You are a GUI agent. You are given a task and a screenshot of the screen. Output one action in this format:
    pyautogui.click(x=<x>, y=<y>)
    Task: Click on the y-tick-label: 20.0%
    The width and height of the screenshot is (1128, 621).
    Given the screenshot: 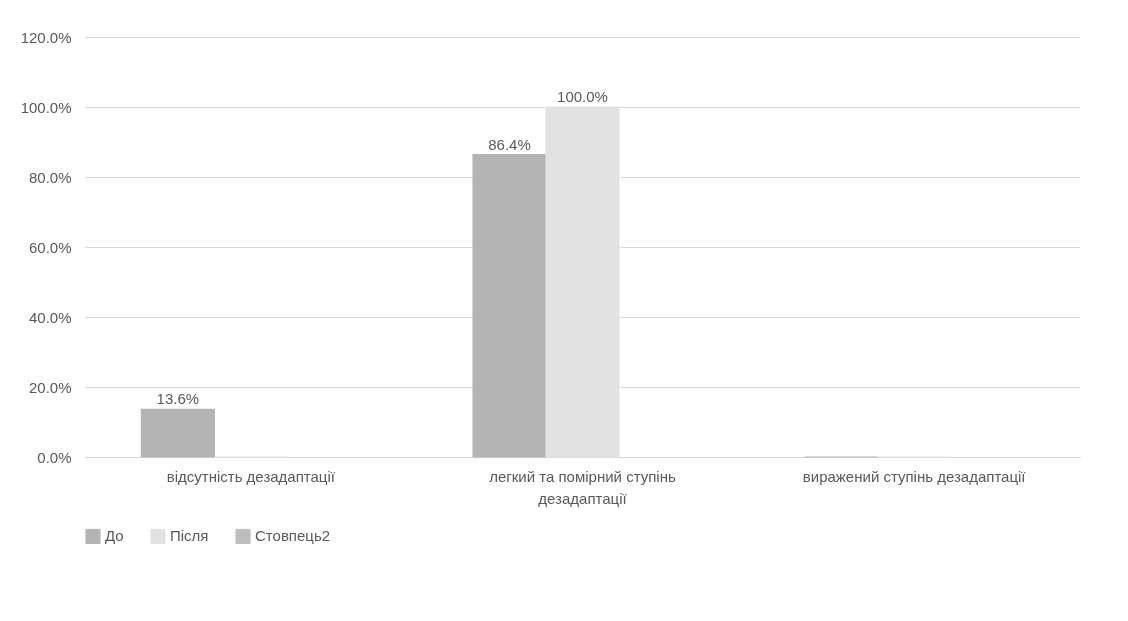 What is the action you would take?
    pyautogui.click(x=50, y=387)
    